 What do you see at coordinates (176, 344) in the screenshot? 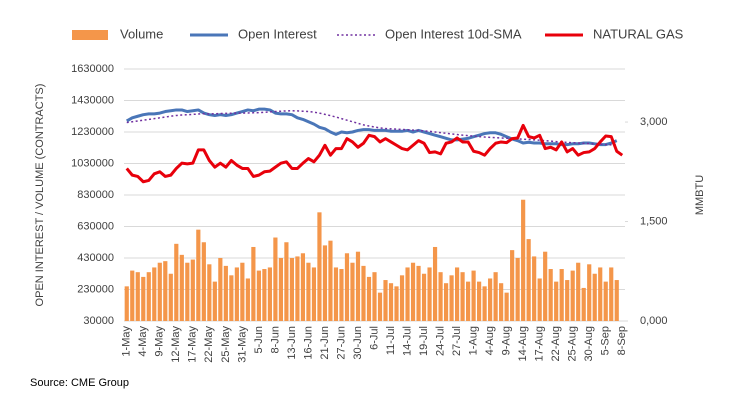
I see `x-tick-label: 12-May` at bounding box center [176, 344].